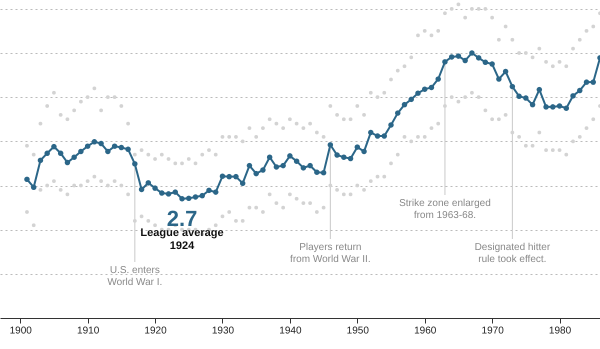 The width and height of the screenshot is (600, 349). What do you see at coordinates (445, 209) in the screenshot?
I see `ref-line-label: Strike zone enlarged from 1963-68.` at bounding box center [445, 209].